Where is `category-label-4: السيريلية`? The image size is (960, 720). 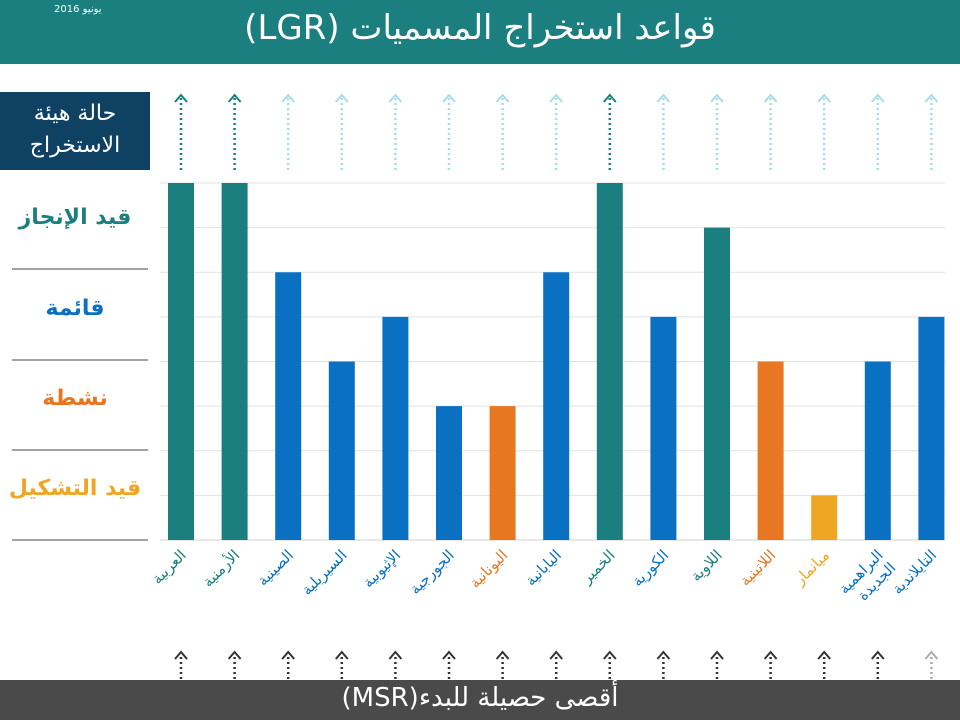 category-label-4: السيريلية is located at coordinates (324, 572).